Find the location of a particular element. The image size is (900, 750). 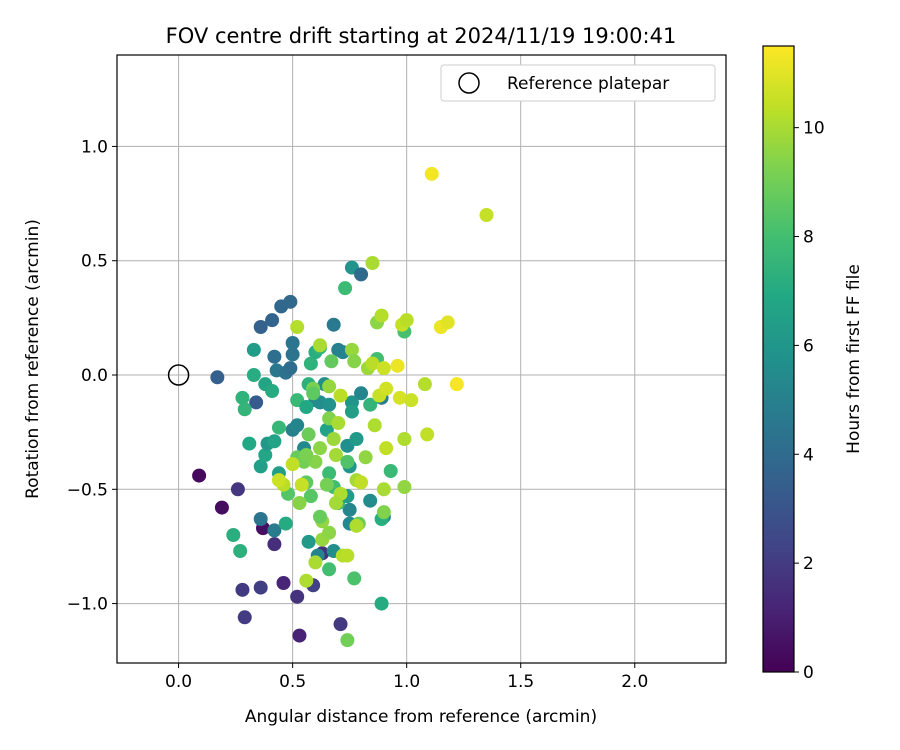

colorbar: 0 2 4 6 8 10 Hours from first FF file is located at coordinates (813, 364).